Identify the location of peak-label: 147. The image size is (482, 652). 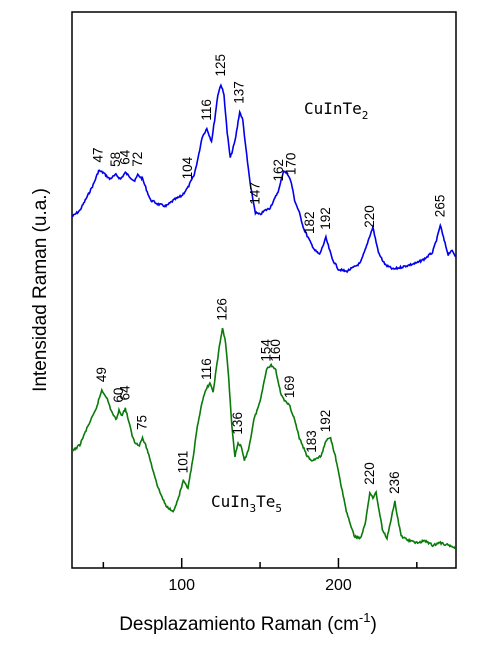
(254, 193).